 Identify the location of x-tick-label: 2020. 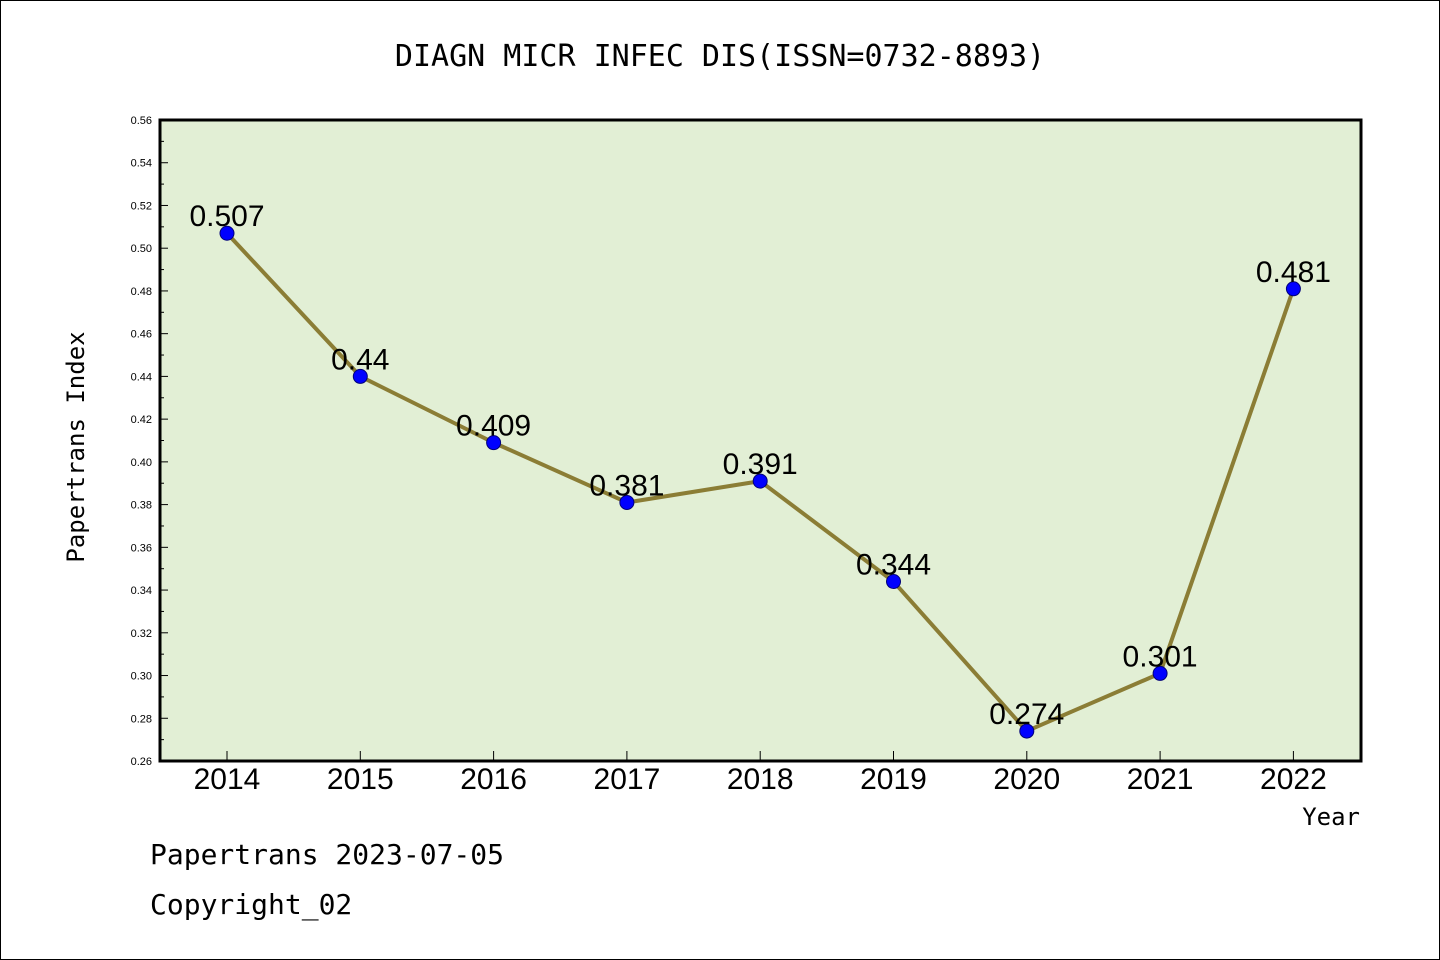
(1026, 779).